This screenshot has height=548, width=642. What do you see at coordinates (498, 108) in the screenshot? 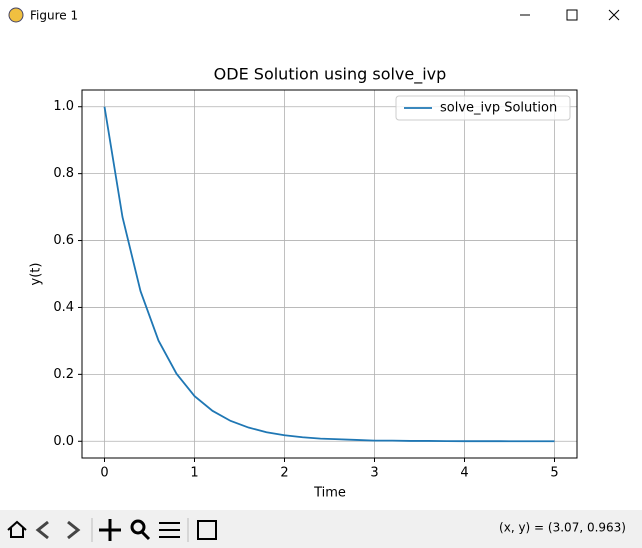
I see `legend-label: solve_ivp Solution` at bounding box center [498, 108].